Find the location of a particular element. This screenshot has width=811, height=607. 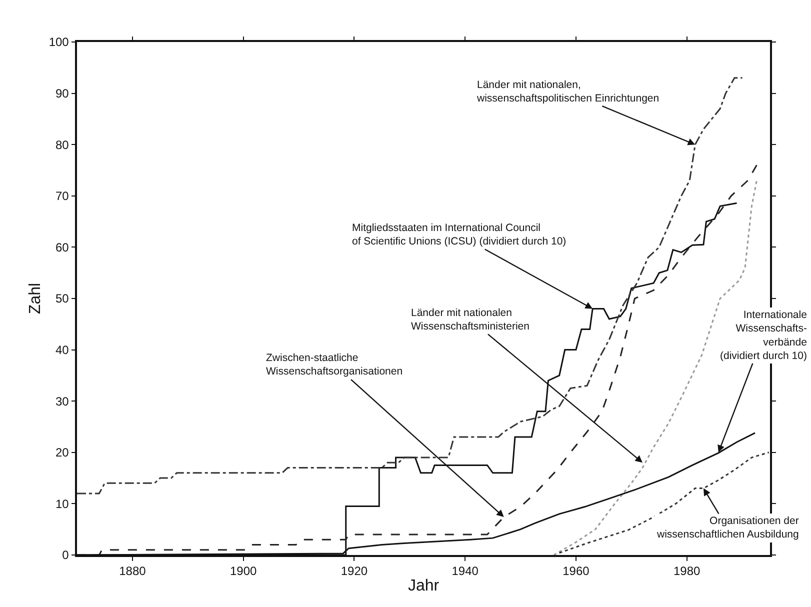

annotation: Mitgliedsstaaten im International Council of Scientific Unions (ICSU) (dividiert durch 10) is located at coordinates (459, 235).